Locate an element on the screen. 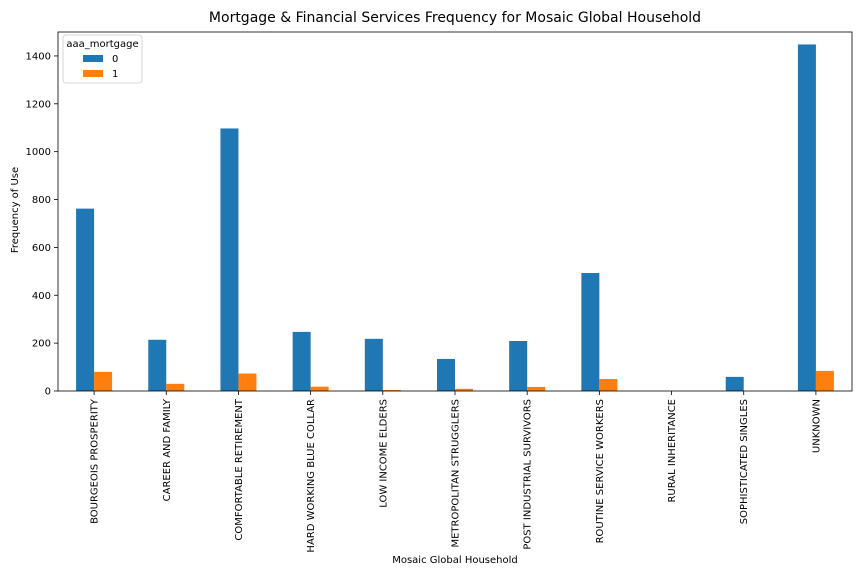 Image resolution: width=864 pixels, height=576 pixels. y-tick-label-3: 600 is located at coordinates (41, 248).